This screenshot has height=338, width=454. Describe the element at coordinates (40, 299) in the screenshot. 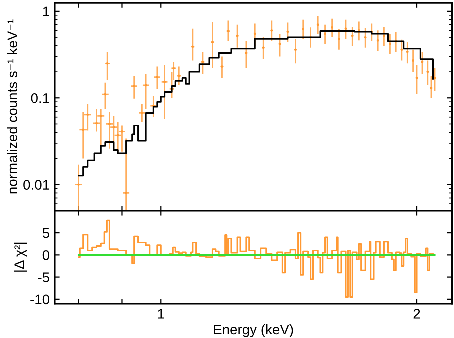

I see `y-tick-label: -10` at that location.